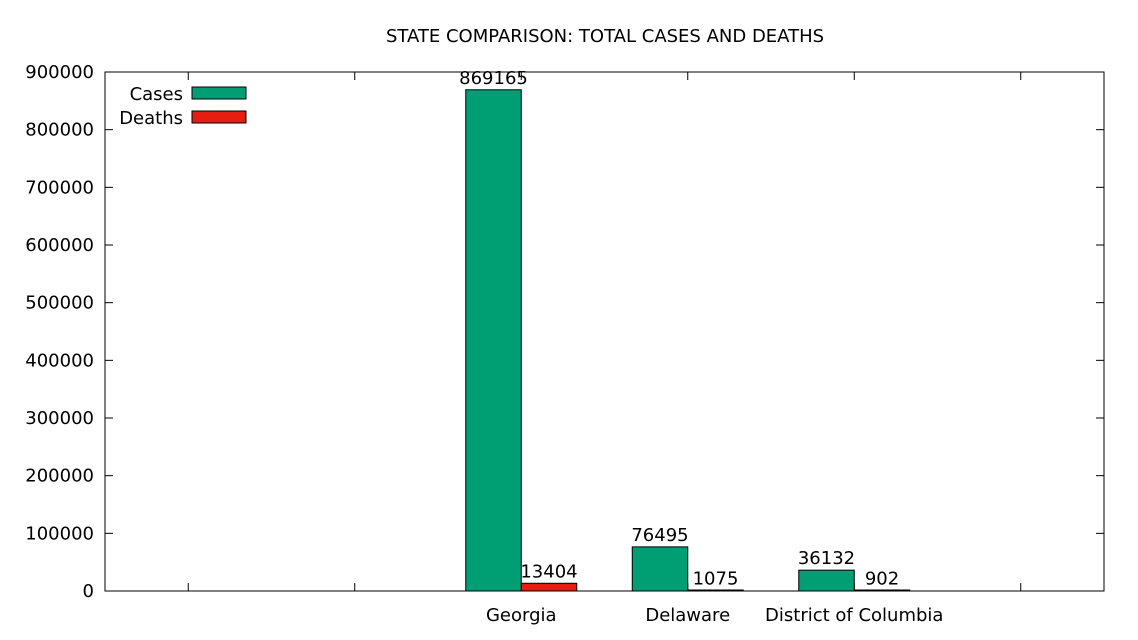 This screenshot has height=640, width=1138. I want to click on y-tick-label: 300000, so click(59, 418).